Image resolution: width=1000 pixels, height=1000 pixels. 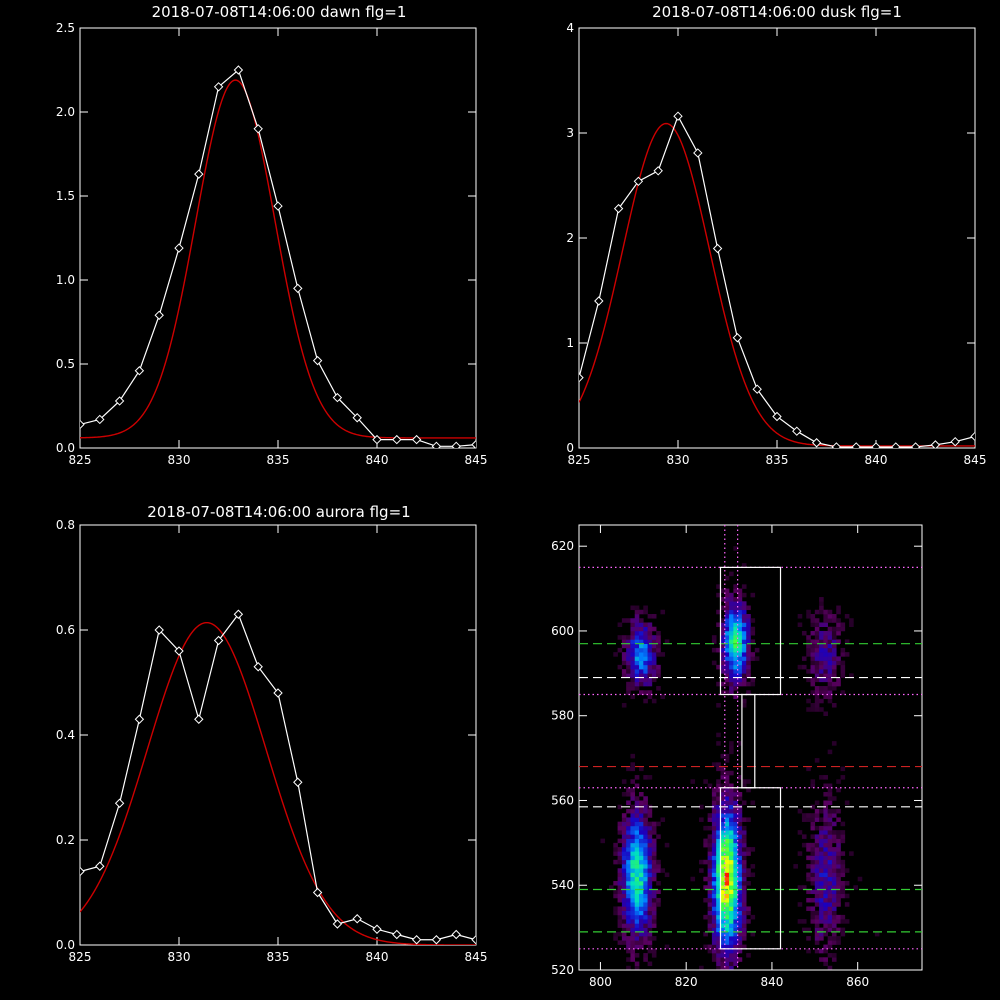 I want to click on y-tick-label: 1, so click(x=570, y=343).